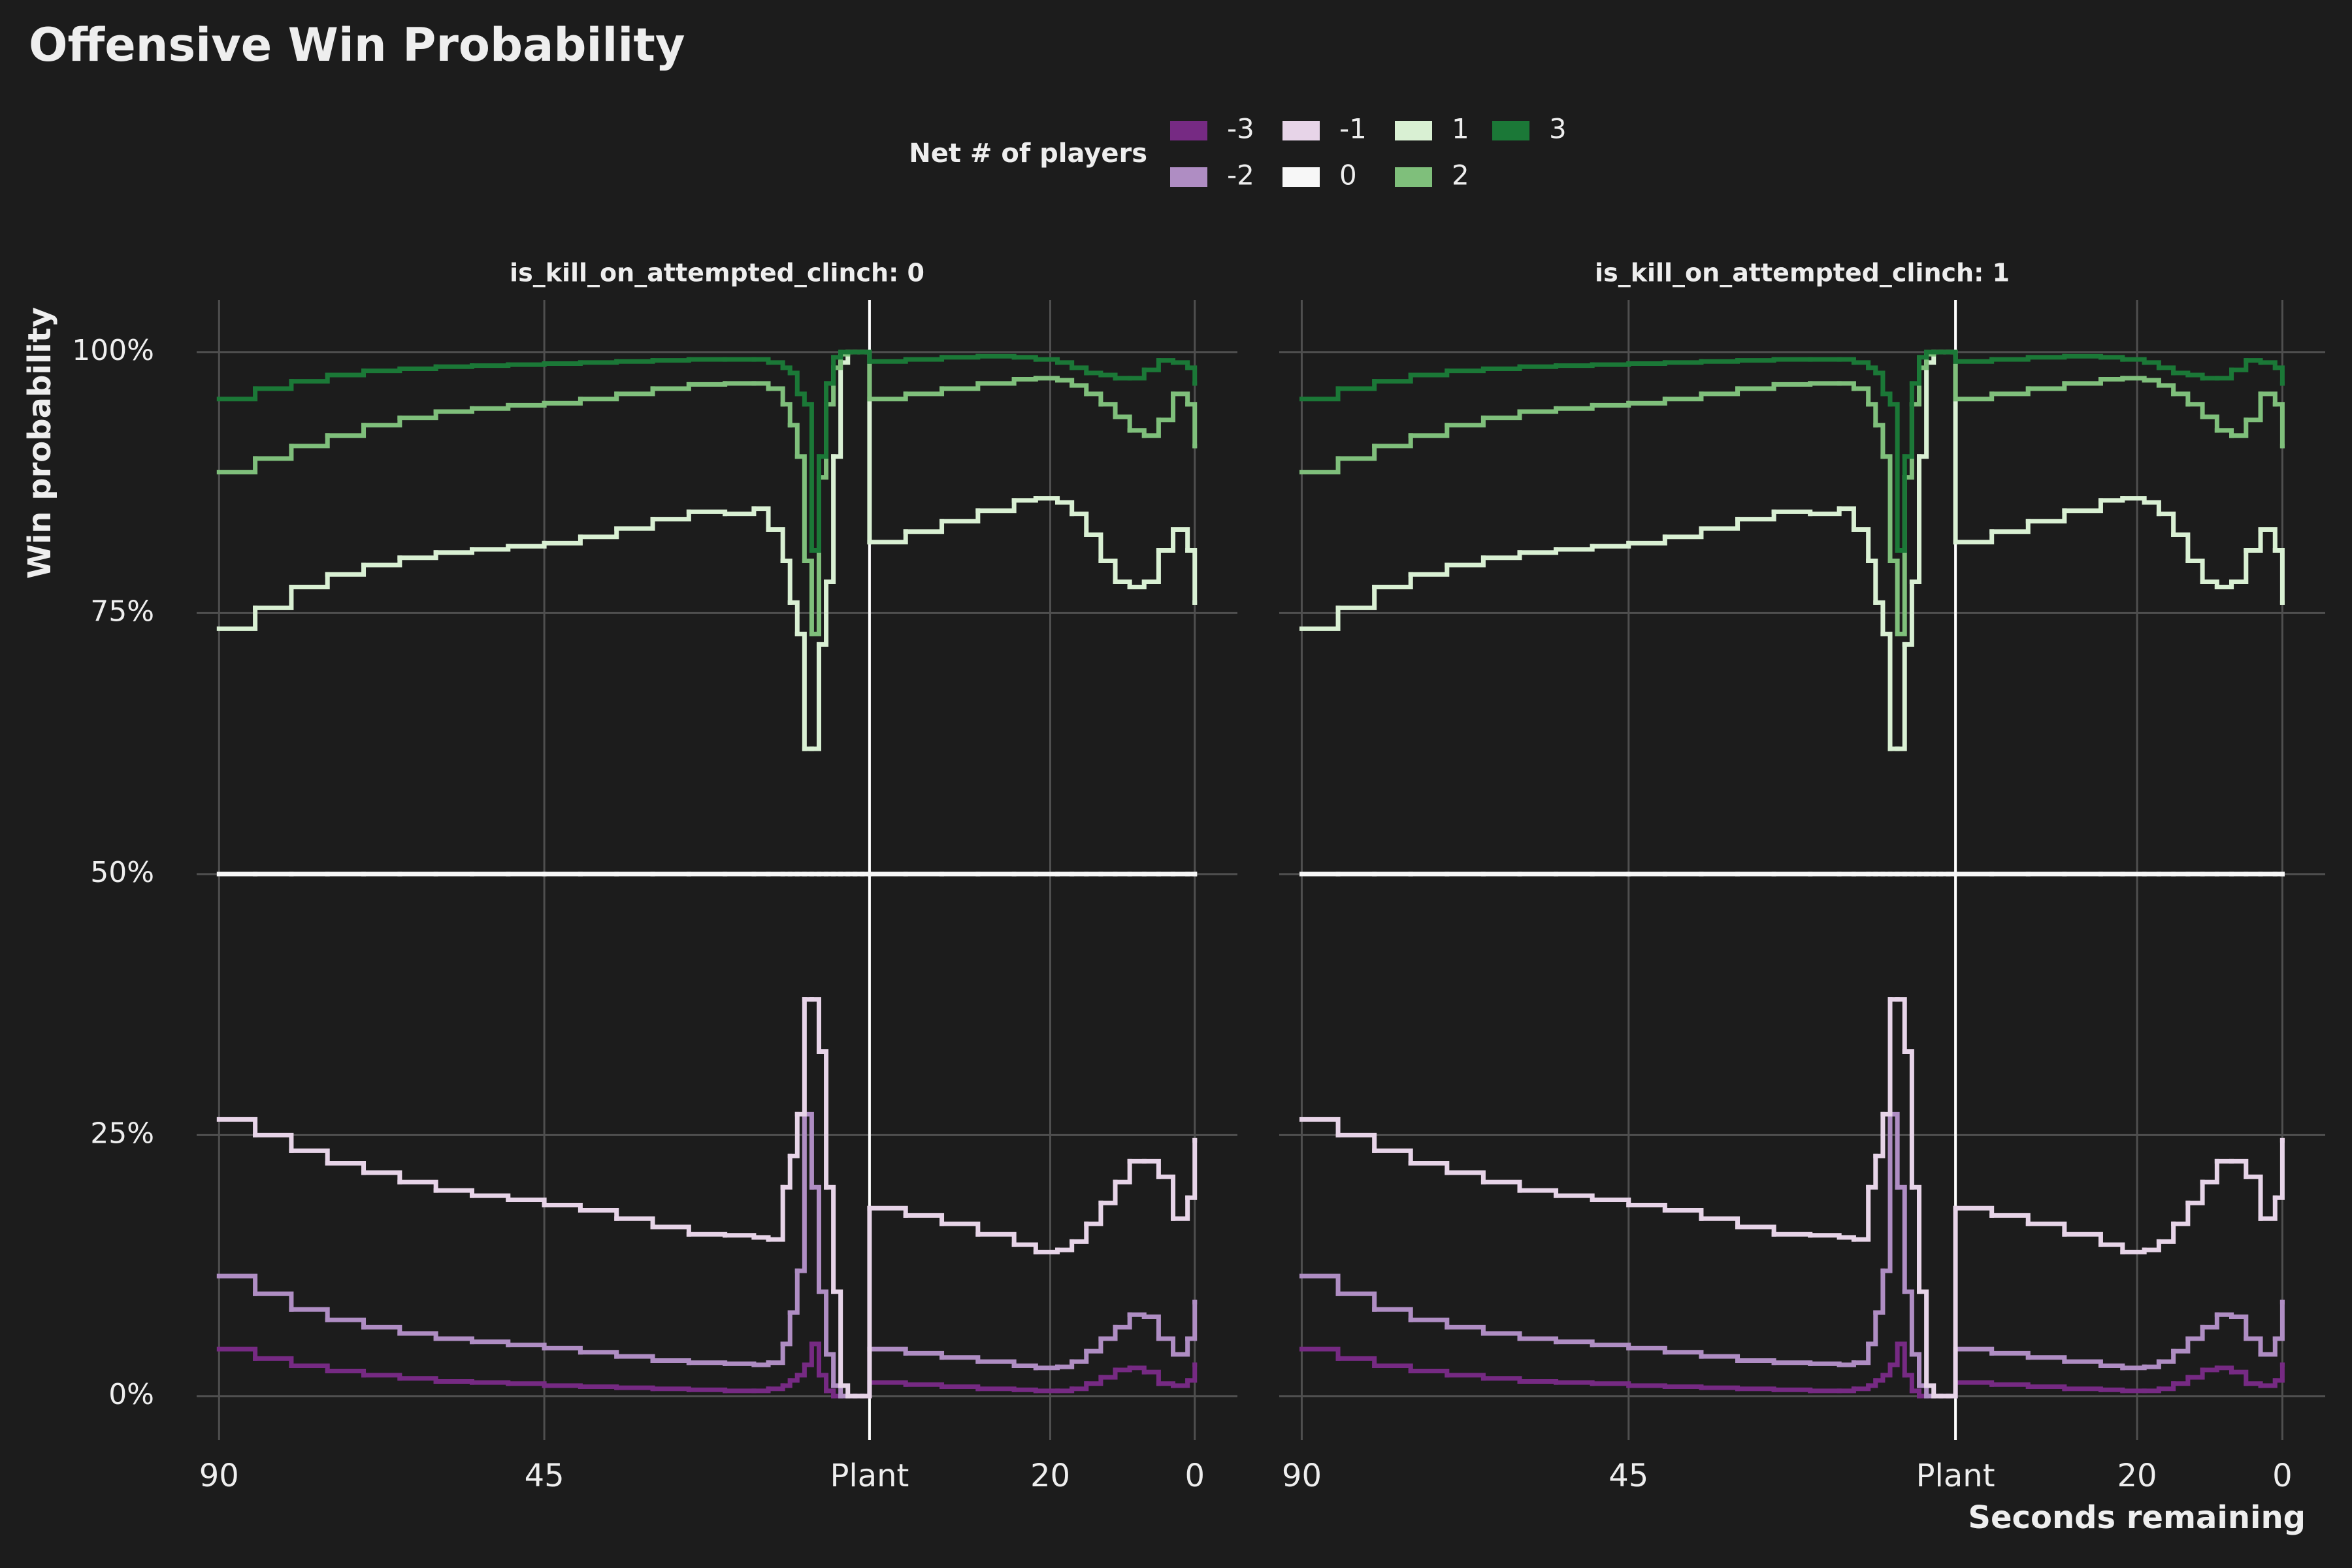 The height and width of the screenshot is (1568, 2352). I want to click on legend-label: -2, so click(1240, 175).